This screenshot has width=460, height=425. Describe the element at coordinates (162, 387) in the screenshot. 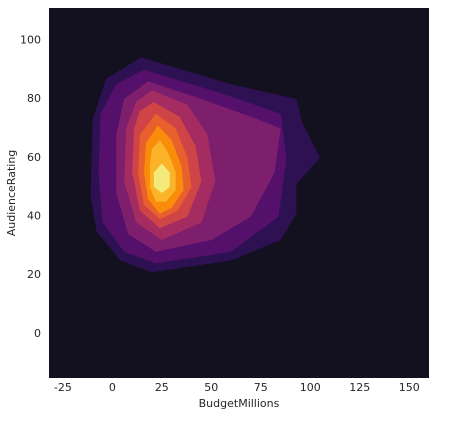

I see `x-tick-label: 25` at that location.